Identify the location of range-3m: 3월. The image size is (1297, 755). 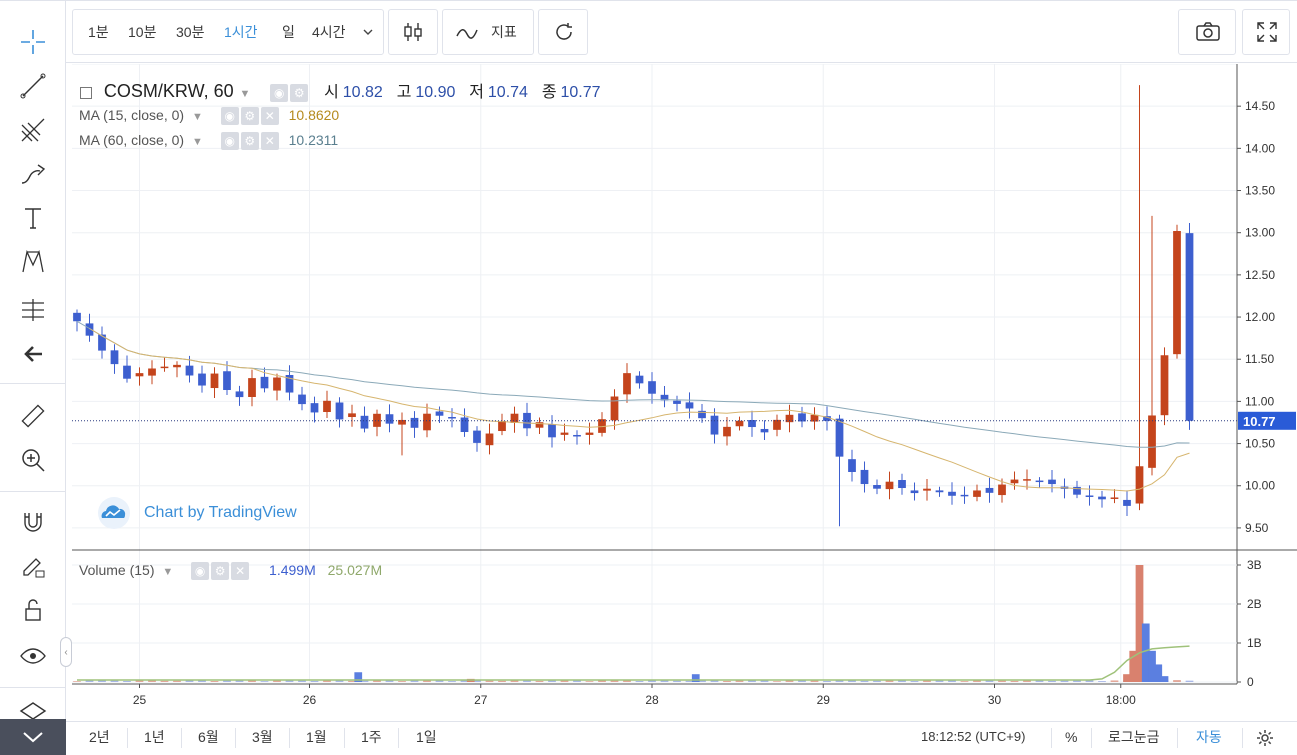
(262, 737).